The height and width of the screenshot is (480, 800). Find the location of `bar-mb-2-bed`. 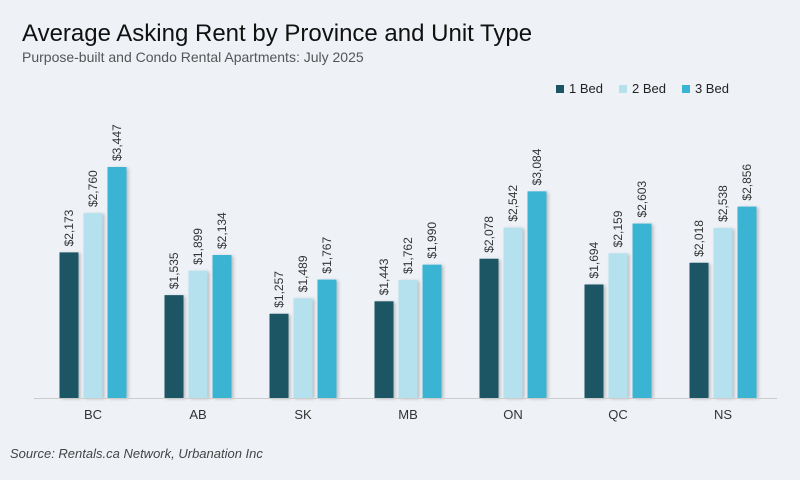

bar-mb-2-bed is located at coordinates (408, 338).